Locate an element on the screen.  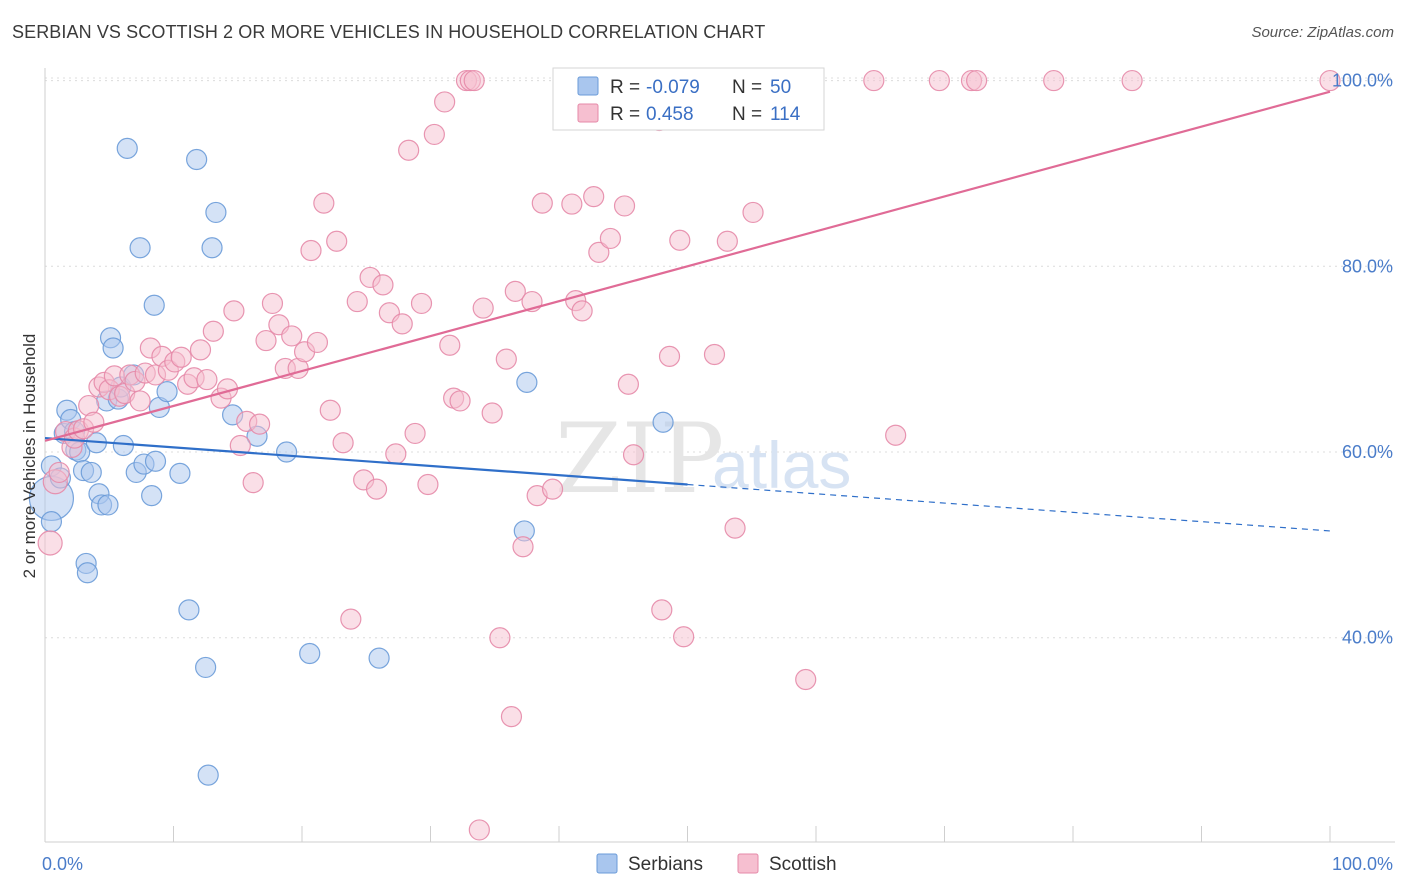
bottom-legend-swatch-scottish is located at coordinates (748, 863).